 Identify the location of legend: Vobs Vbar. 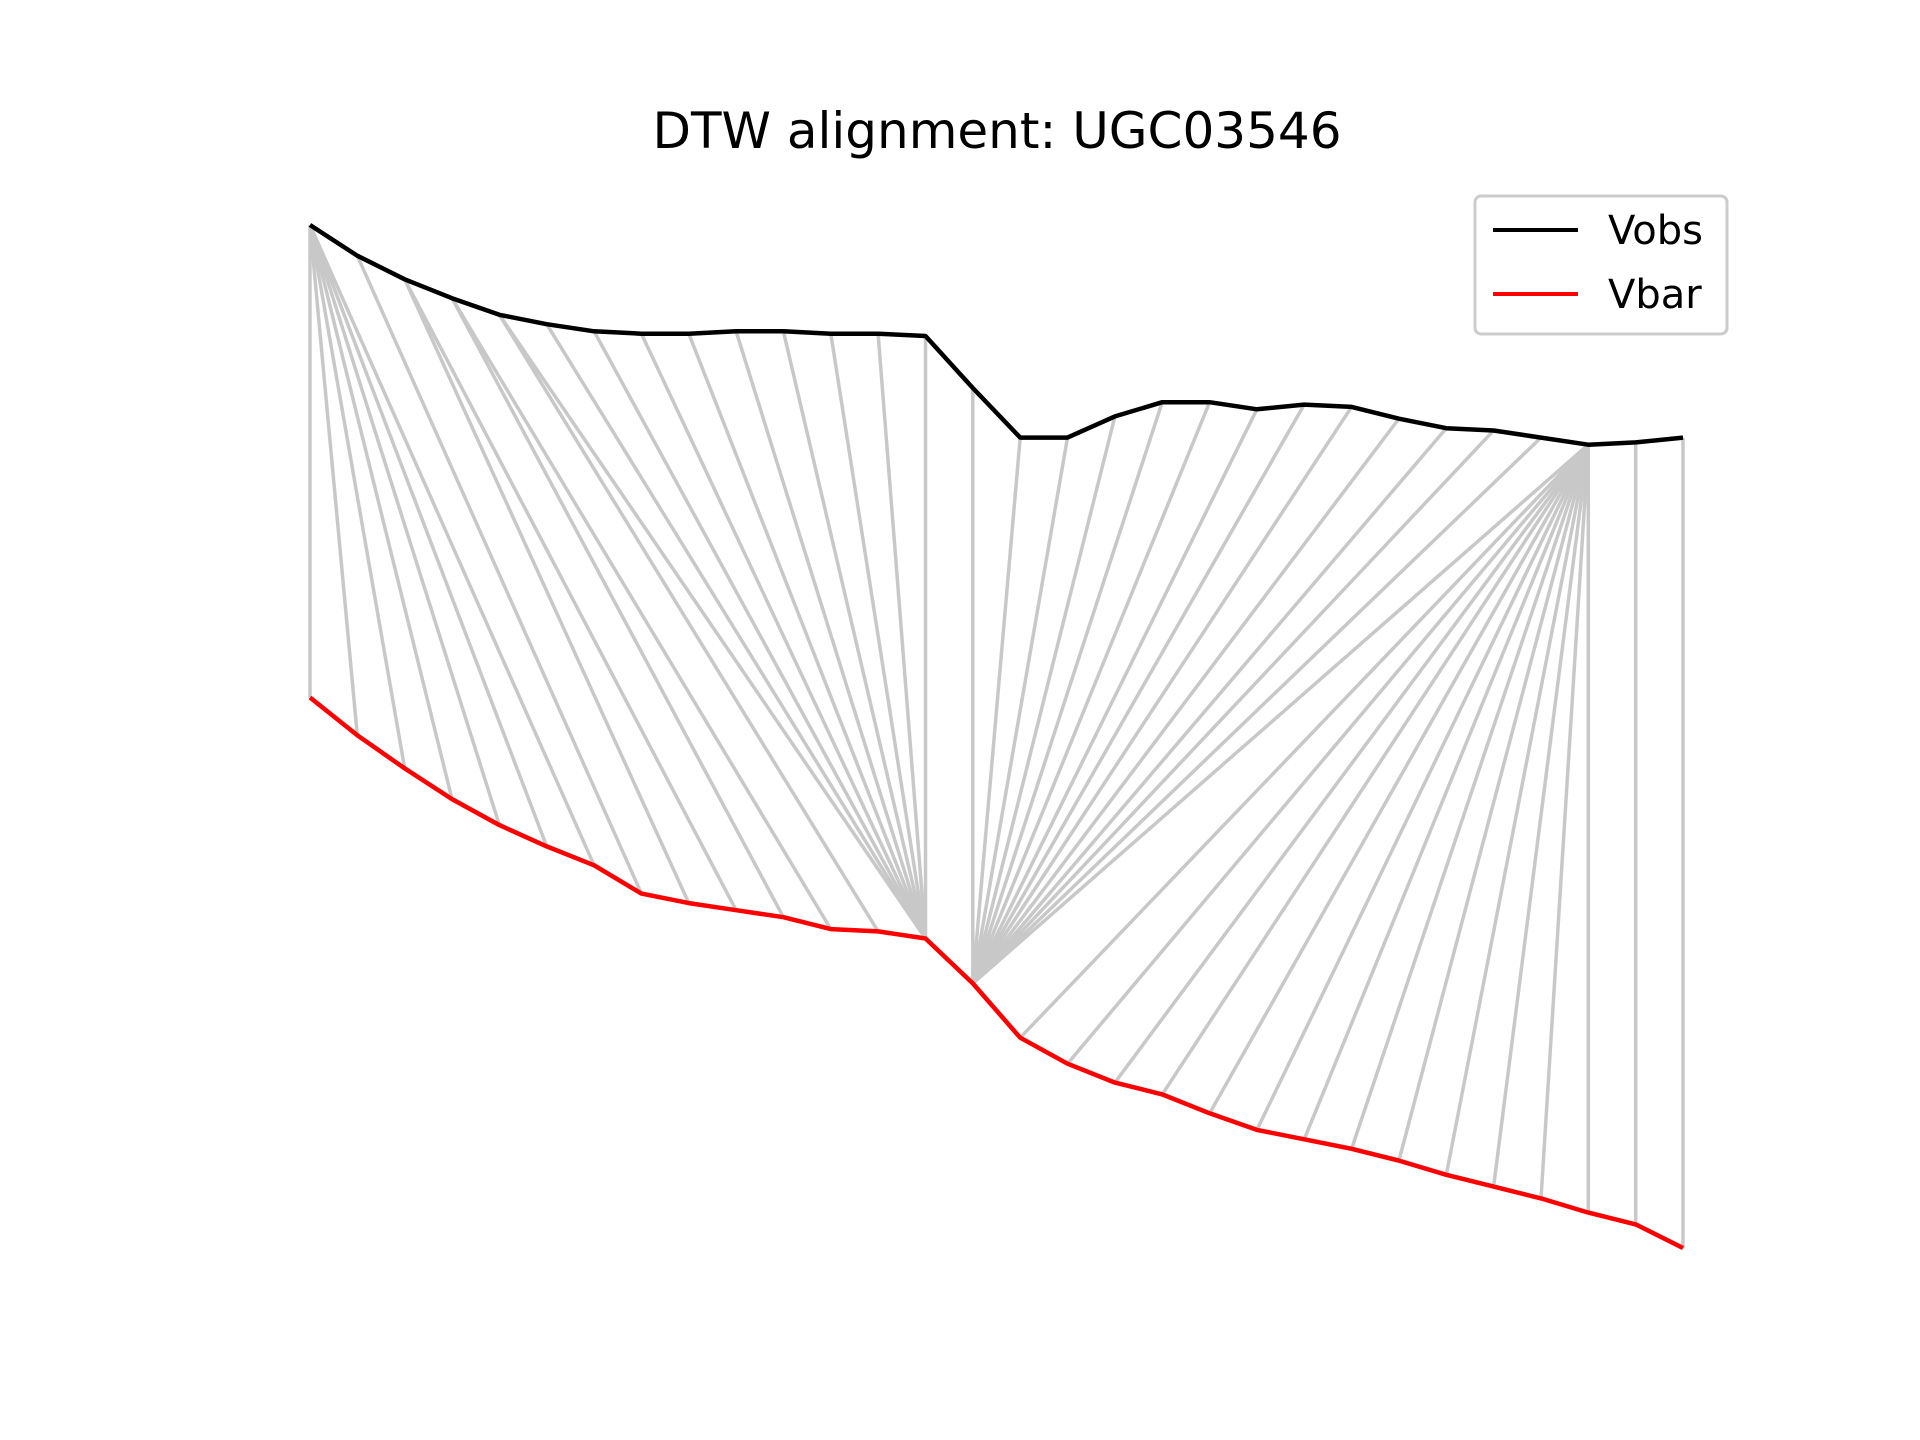
(1601, 265).